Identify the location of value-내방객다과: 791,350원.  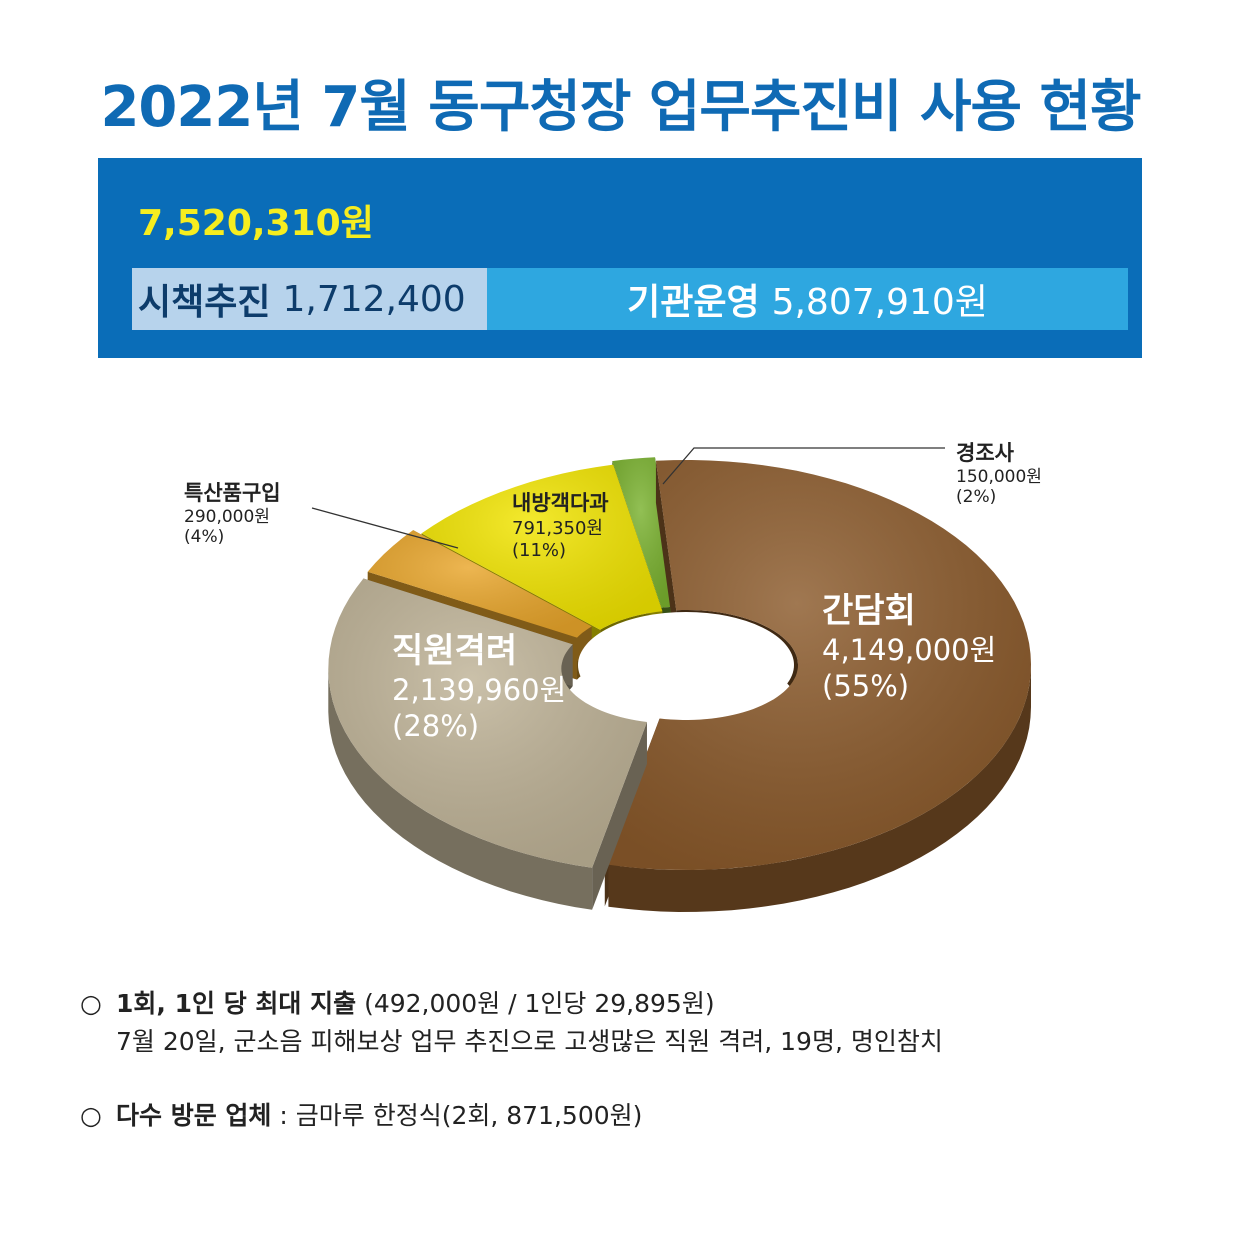
(557, 528).